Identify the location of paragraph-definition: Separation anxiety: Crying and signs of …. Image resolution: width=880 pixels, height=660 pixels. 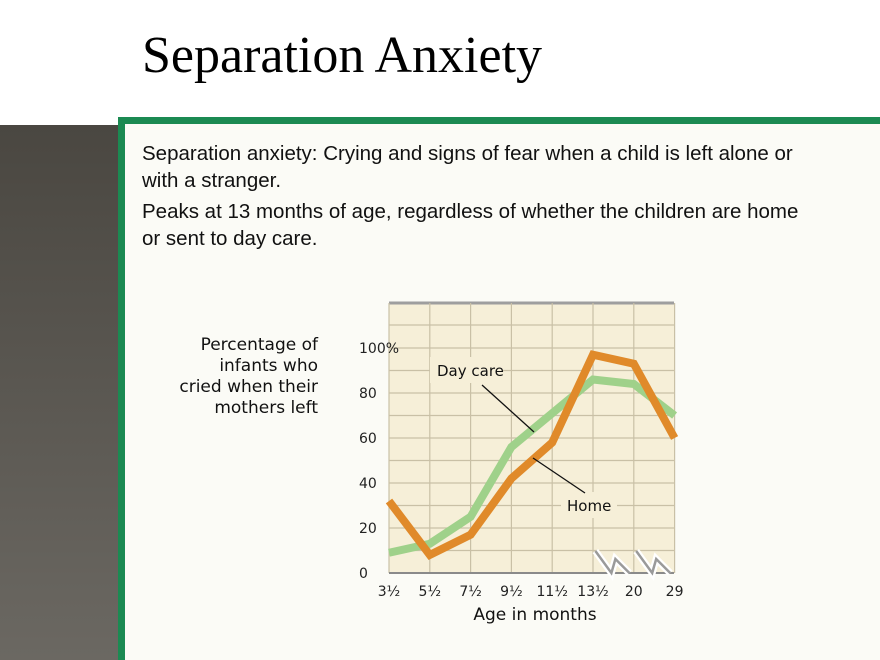
(467, 167).